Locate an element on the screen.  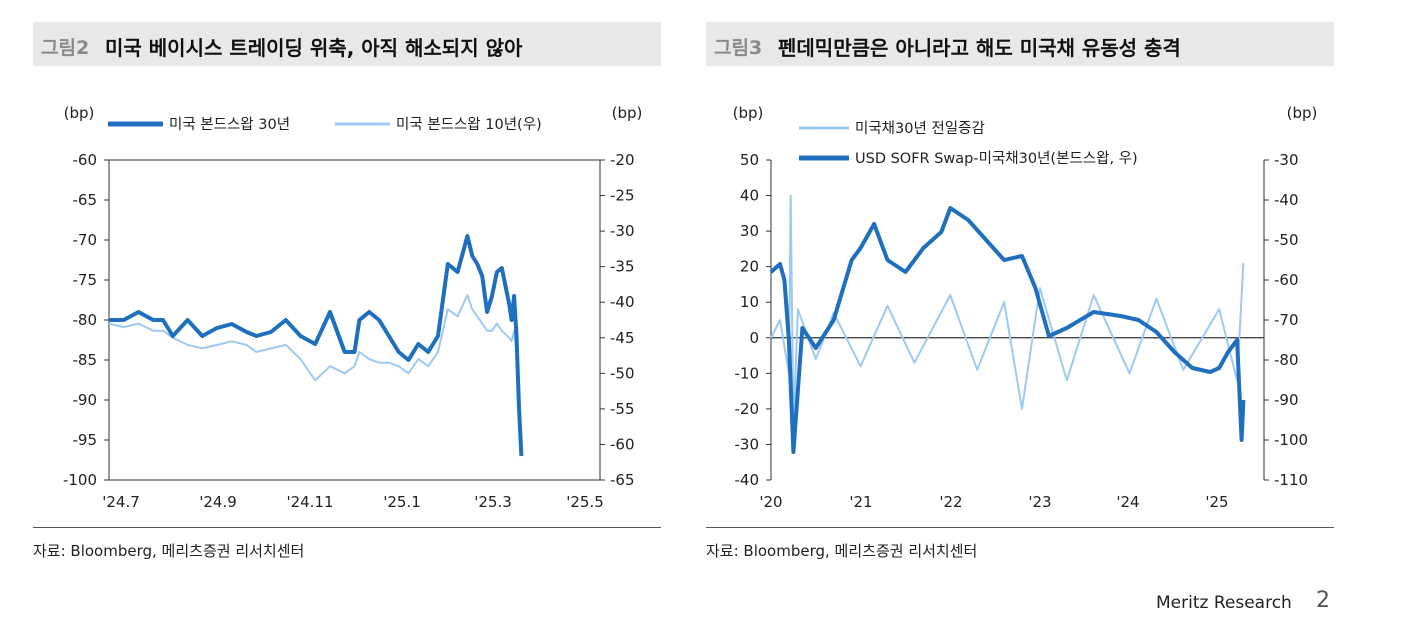
x-tick-label: '24.7 is located at coordinates (121, 502).